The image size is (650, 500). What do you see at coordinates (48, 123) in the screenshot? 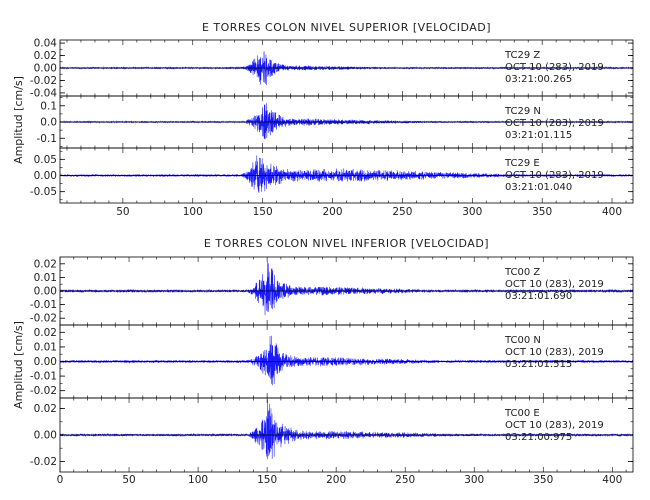
I see `y-tick-label: 0.0` at bounding box center [48, 123].